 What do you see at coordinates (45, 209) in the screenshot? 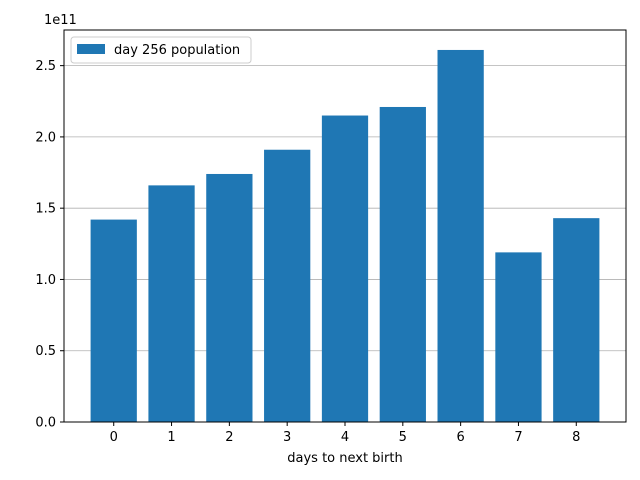
I see `y-tick-label: 1.5` at bounding box center [45, 209].